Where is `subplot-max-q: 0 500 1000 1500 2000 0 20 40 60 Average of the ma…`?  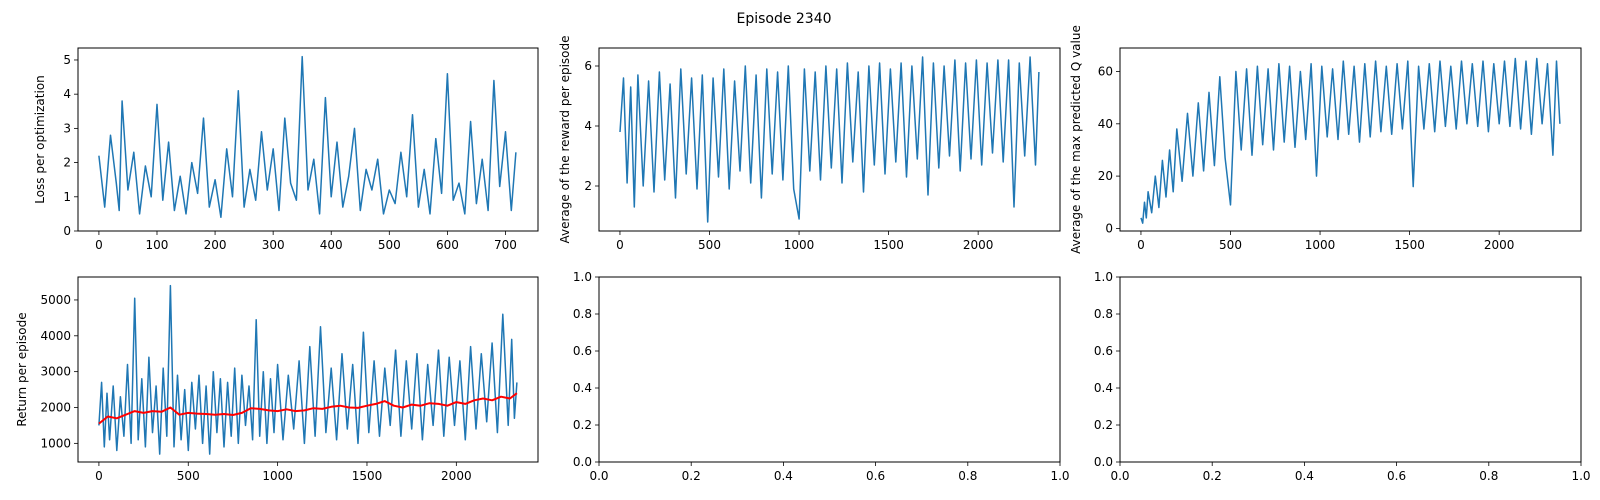
subplot-max-q: 0 500 1000 1500 2000 0 20 40 60 Average of the ma… is located at coordinates (1325, 139).